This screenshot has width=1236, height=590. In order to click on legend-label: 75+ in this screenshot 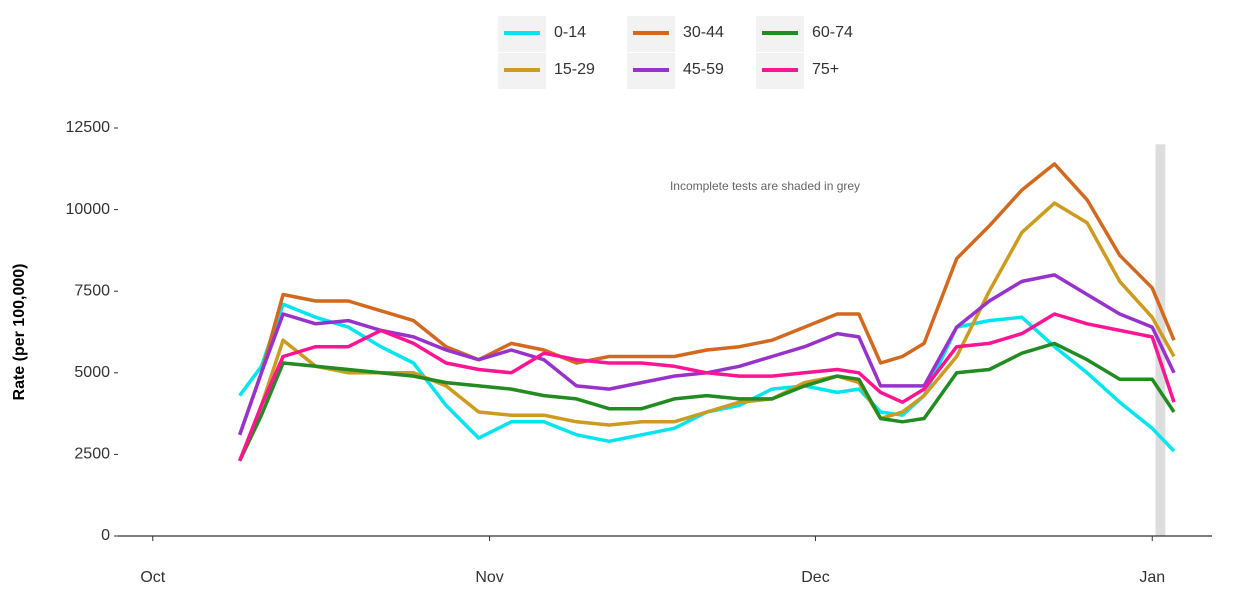, I will do `click(825, 69)`.